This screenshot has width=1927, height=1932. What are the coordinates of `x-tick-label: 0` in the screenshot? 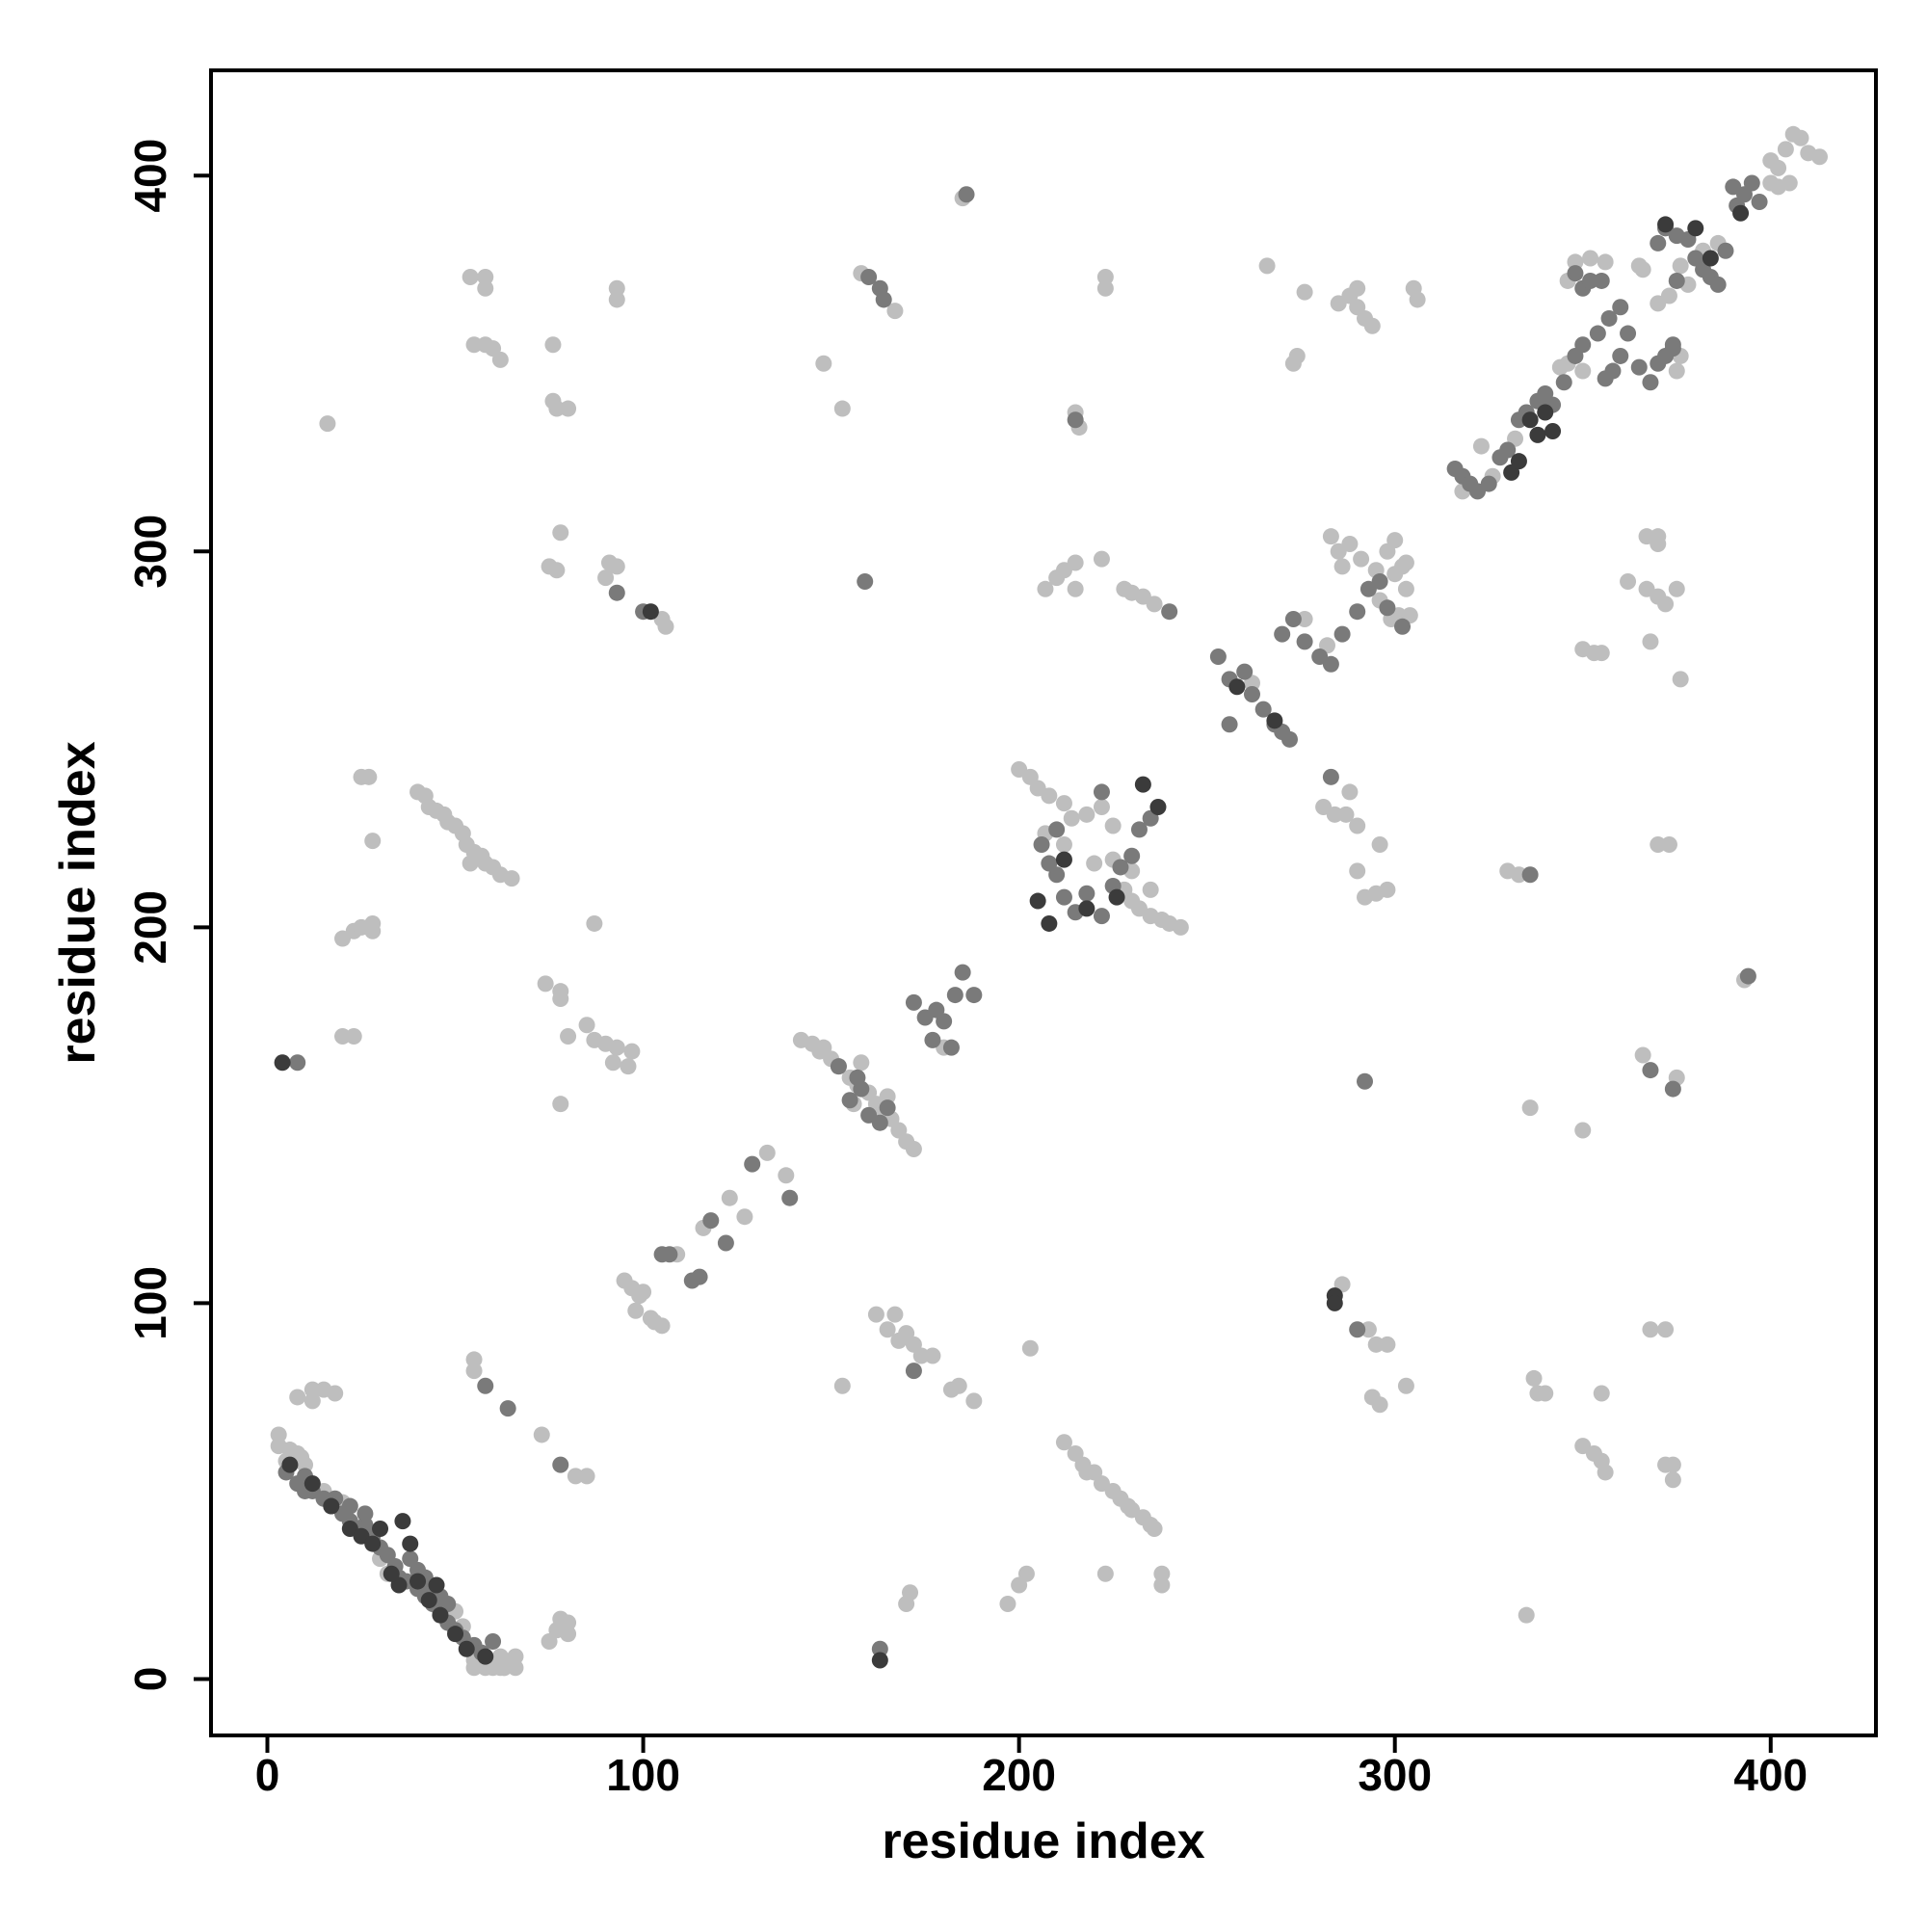 It's located at (268, 1775).